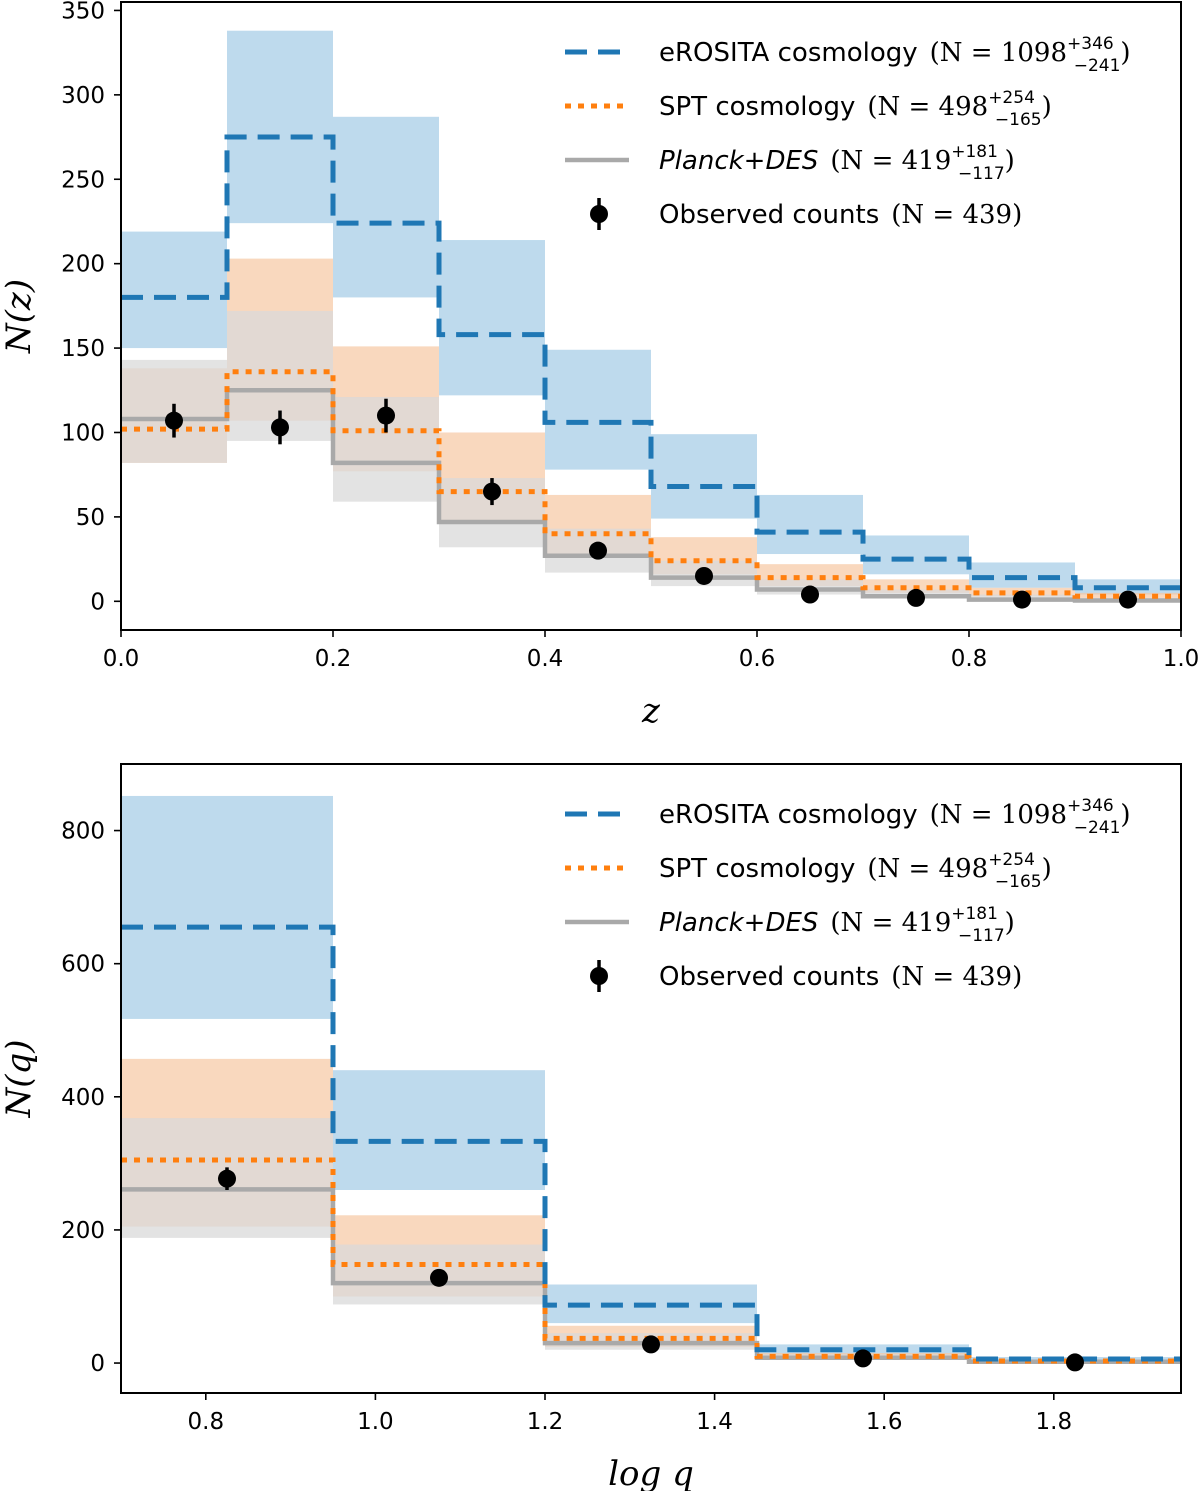 The image size is (1200, 1491). I want to click on legend-count-lower-error: −117, so click(981, 174).